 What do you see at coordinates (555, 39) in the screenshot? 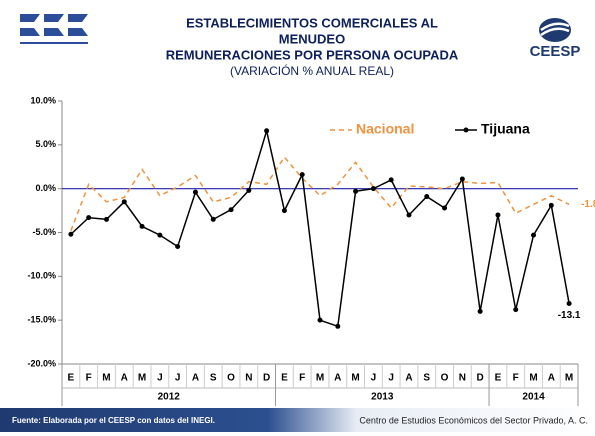
I see `ceesp-logo: CEESP` at bounding box center [555, 39].